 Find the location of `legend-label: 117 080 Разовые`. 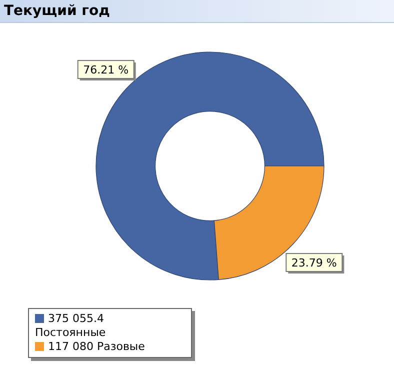

legend-label: 117 080 Разовые is located at coordinates (96, 346).